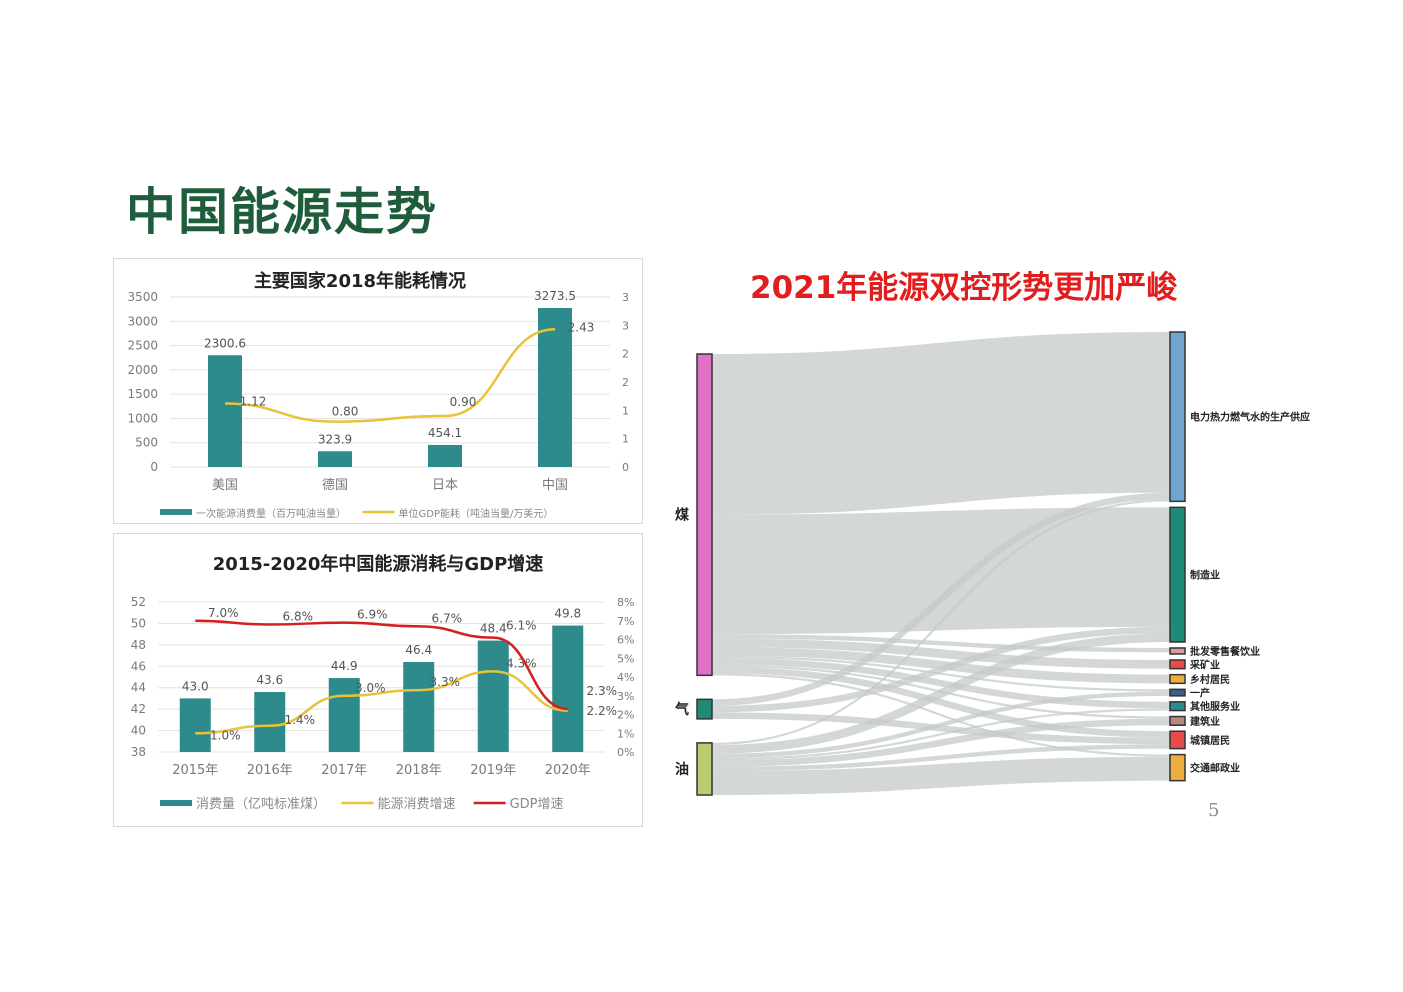  What do you see at coordinates (418, 650) in the screenshot?
I see `chart2-bar-label: 46.4` at bounding box center [418, 650].